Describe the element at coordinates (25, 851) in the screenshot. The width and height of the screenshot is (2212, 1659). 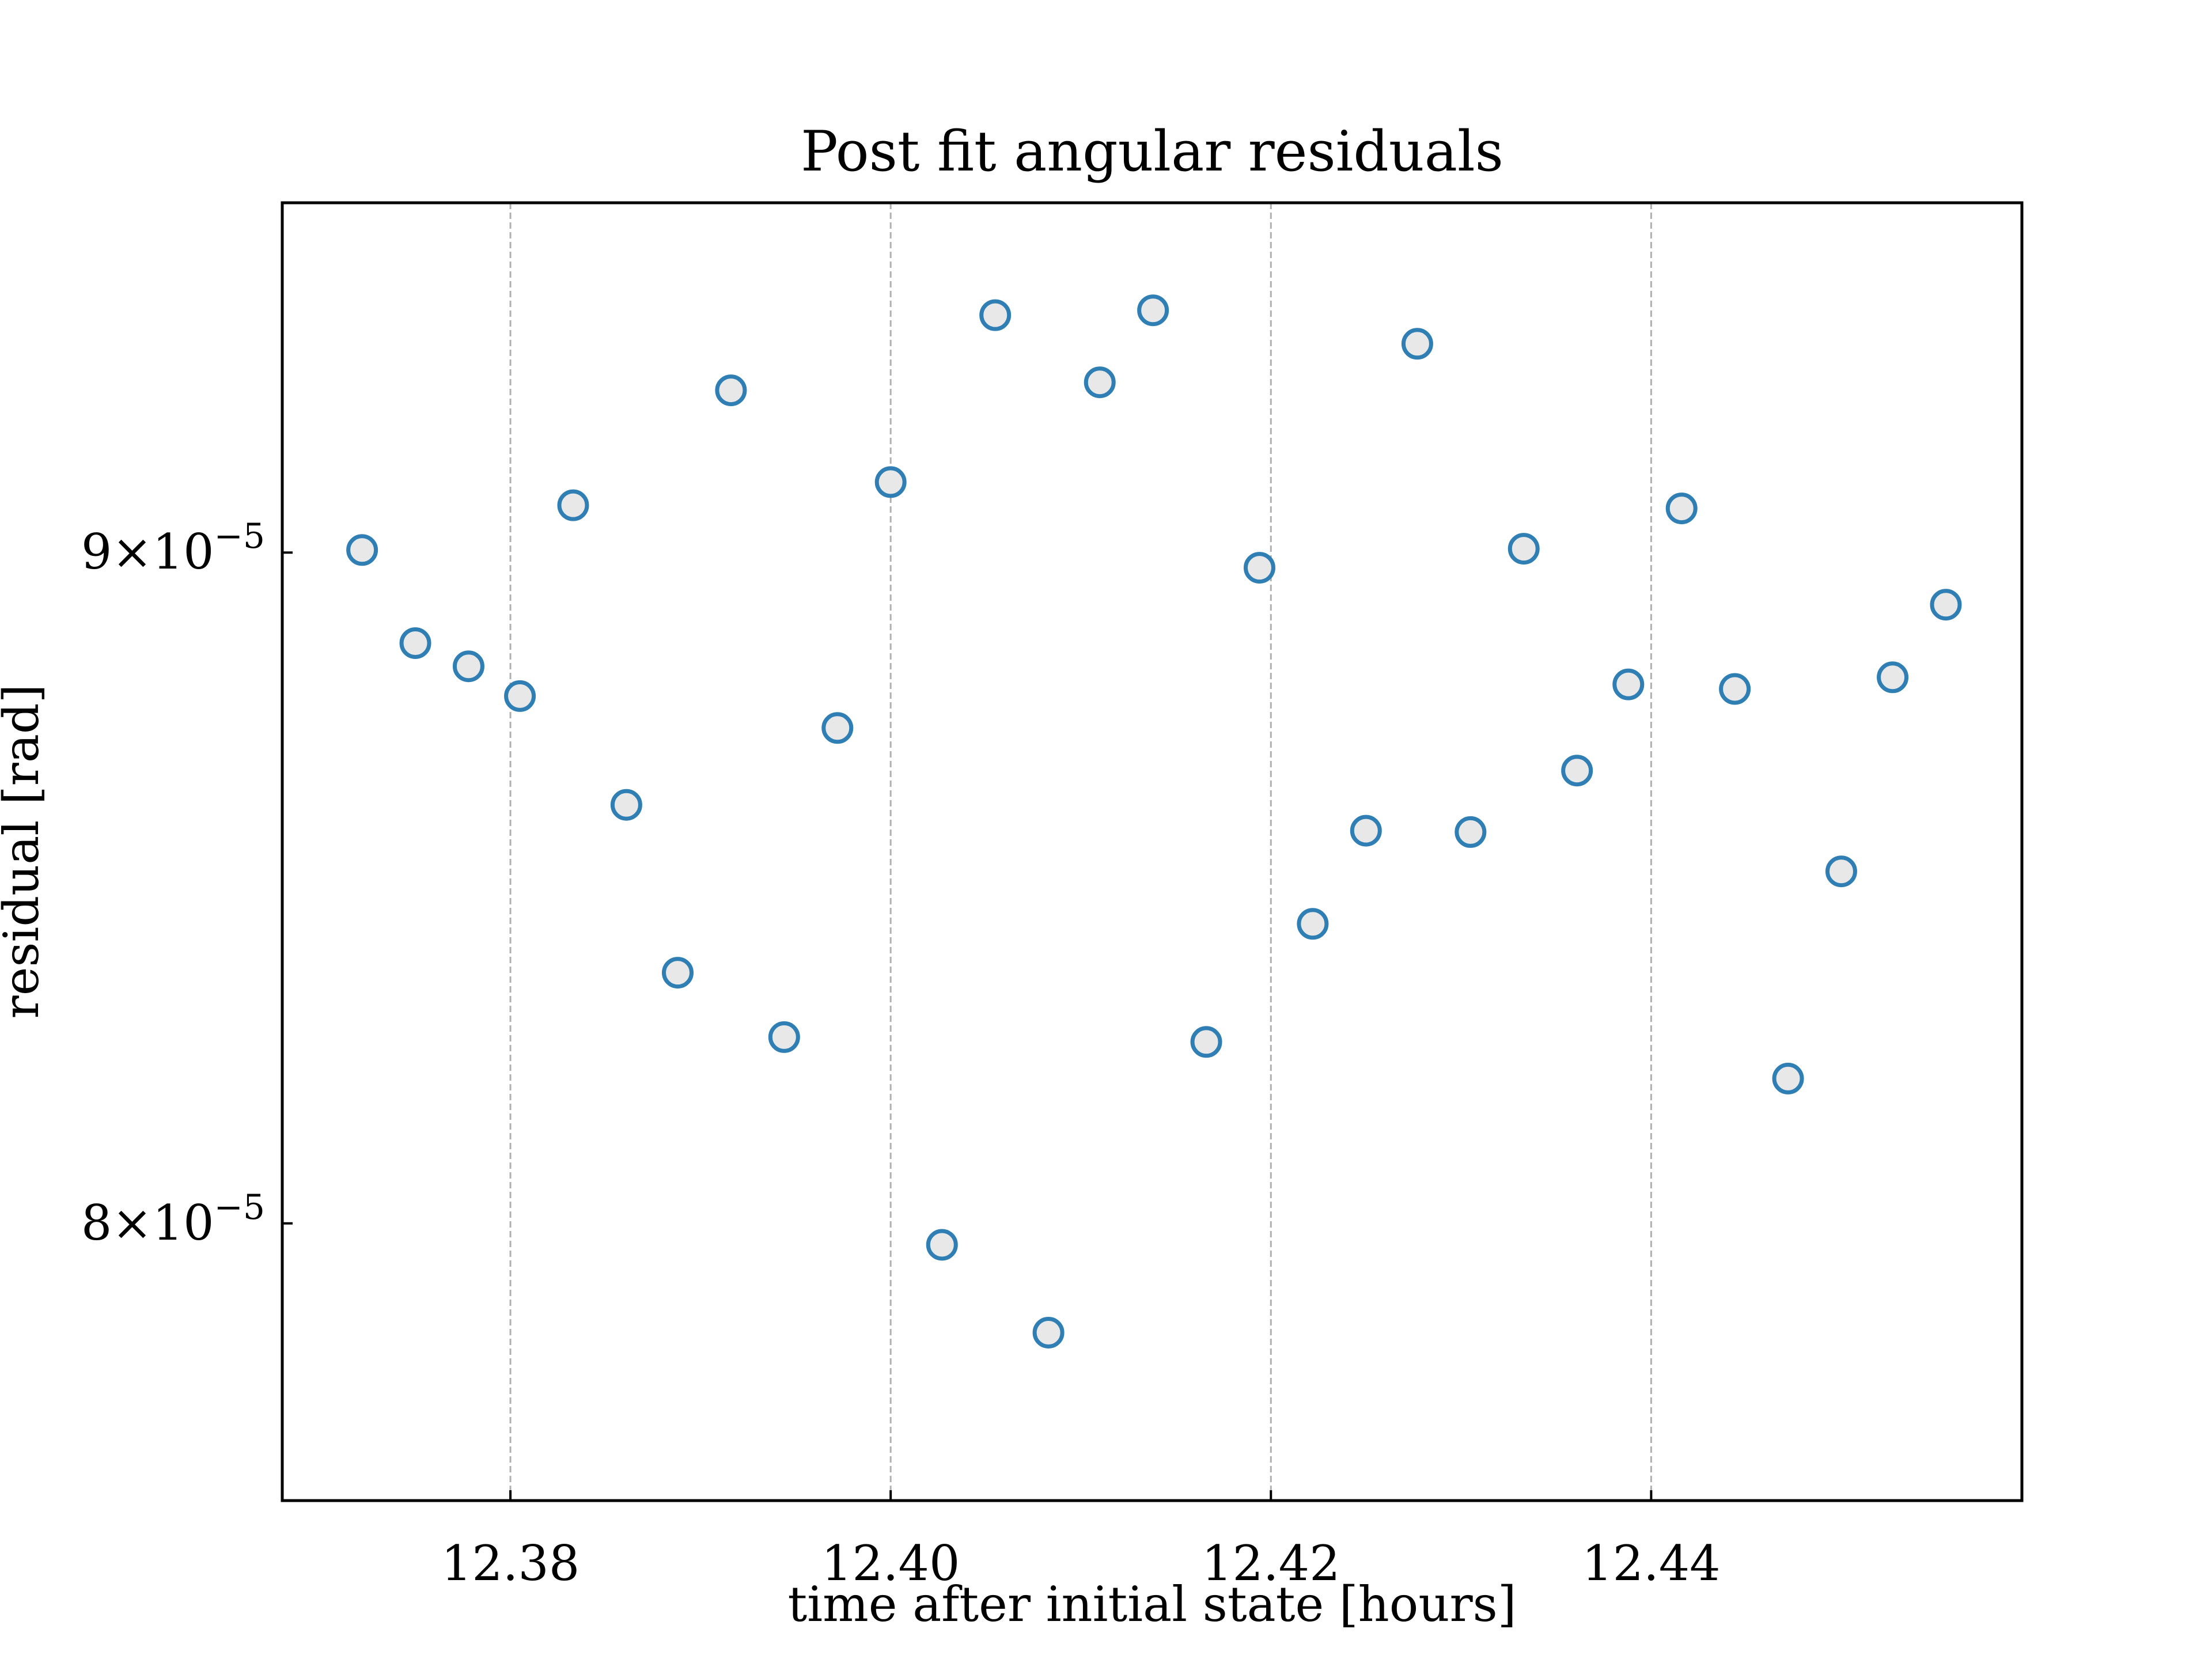
I see `y-axis-label: residual [rad]` at that location.